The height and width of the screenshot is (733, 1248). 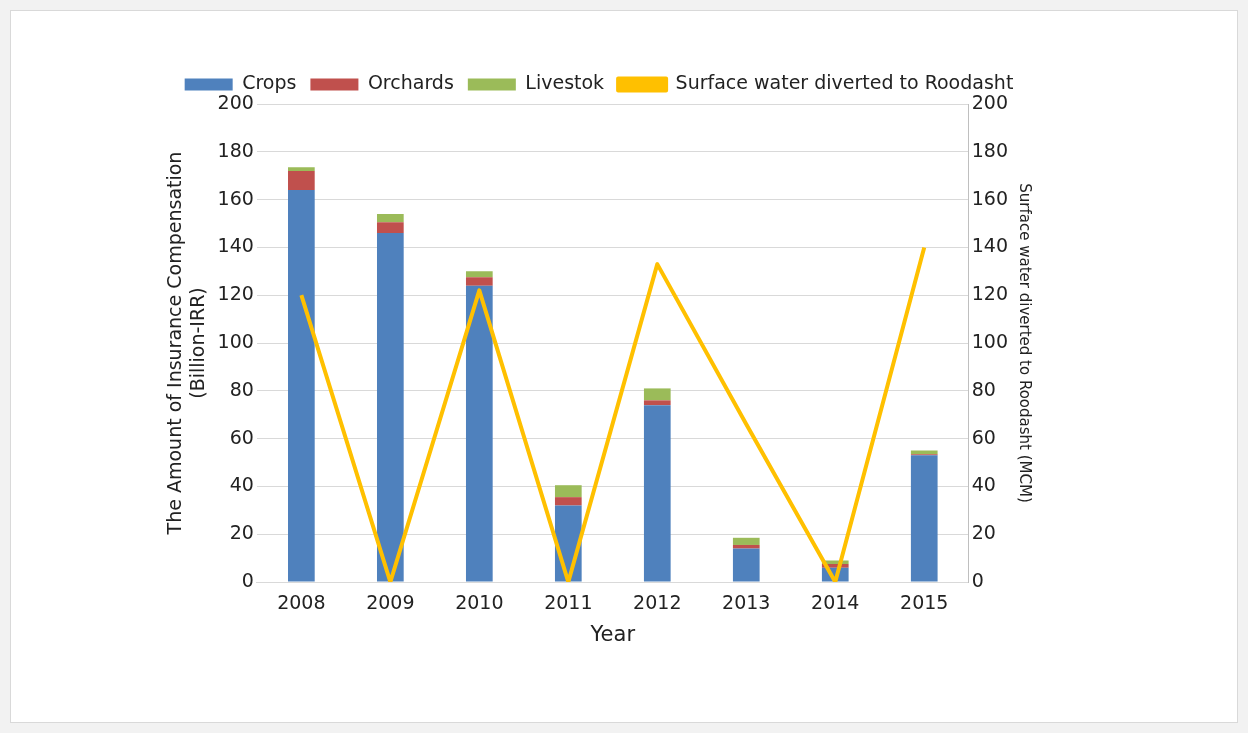 I want to click on x-tick-label: 2012, so click(x=657, y=602).